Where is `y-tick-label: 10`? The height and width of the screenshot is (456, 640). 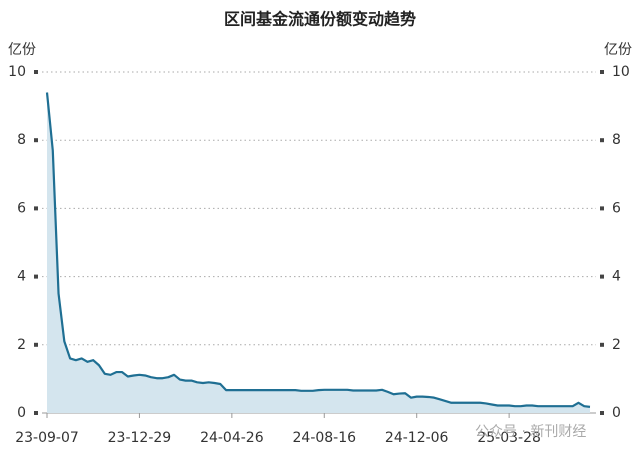 y-tick-label: 10 is located at coordinates (17, 72).